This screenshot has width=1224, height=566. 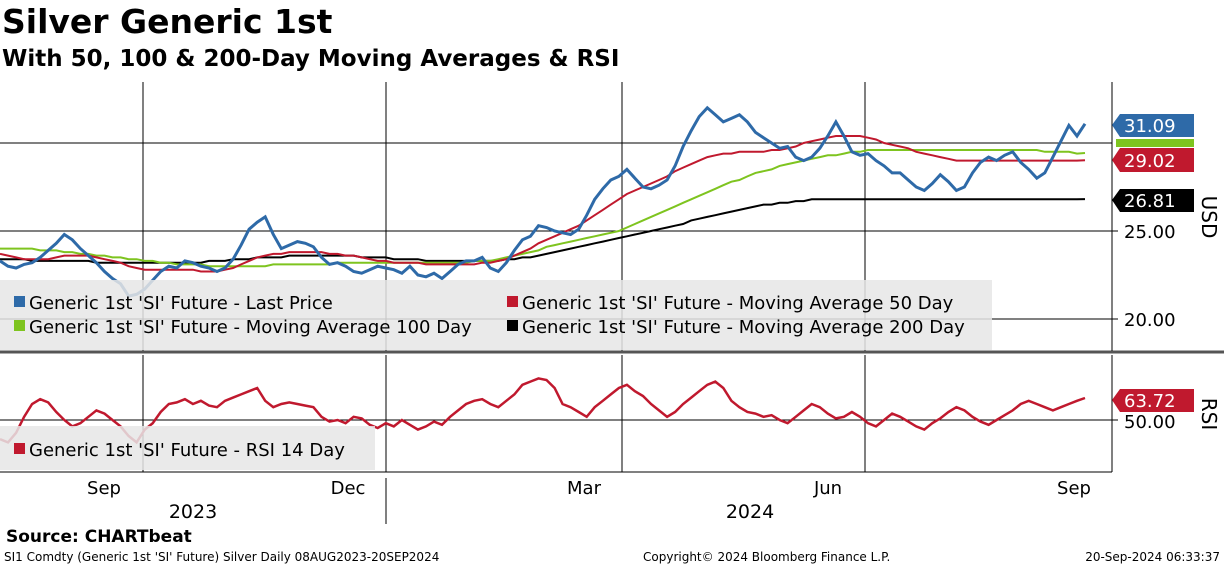 What do you see at coordinates (1150, 422) in the screenshot?
I see `ytick-rsi-50: 50.00` at bounding box center [1150, 422].